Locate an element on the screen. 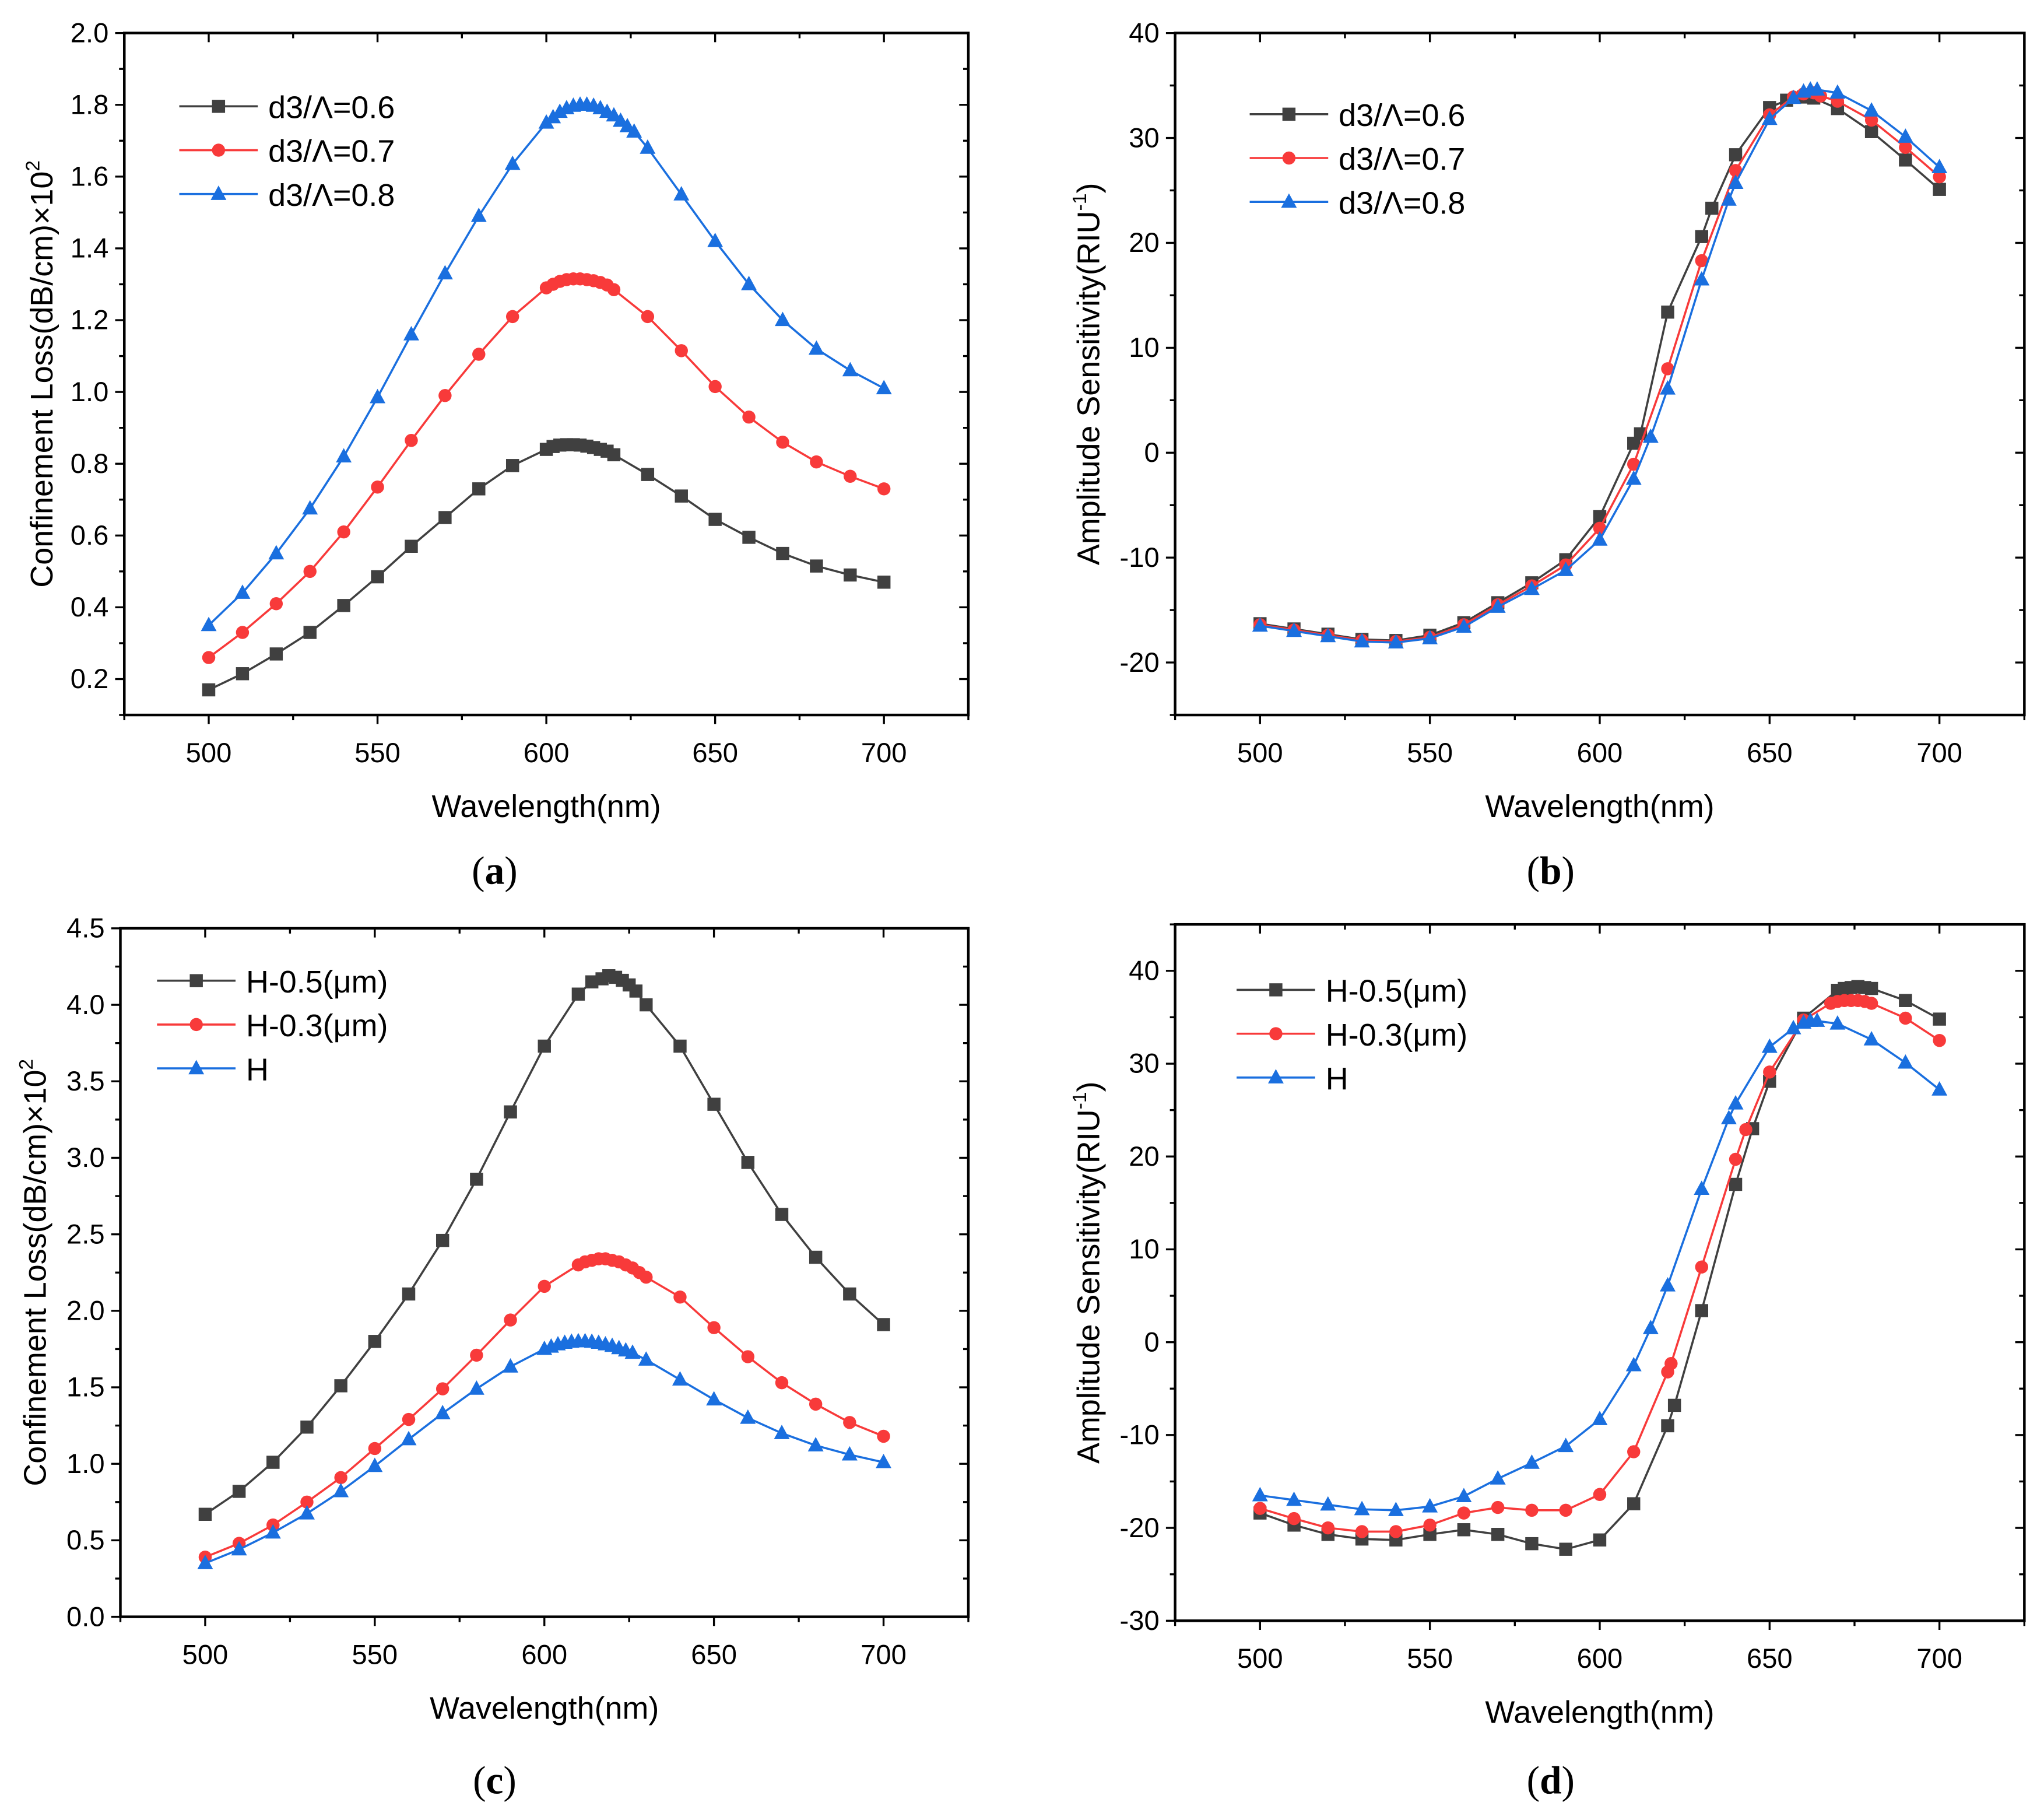  x-tick-label: 650 is located at coordinates (714, 1654).